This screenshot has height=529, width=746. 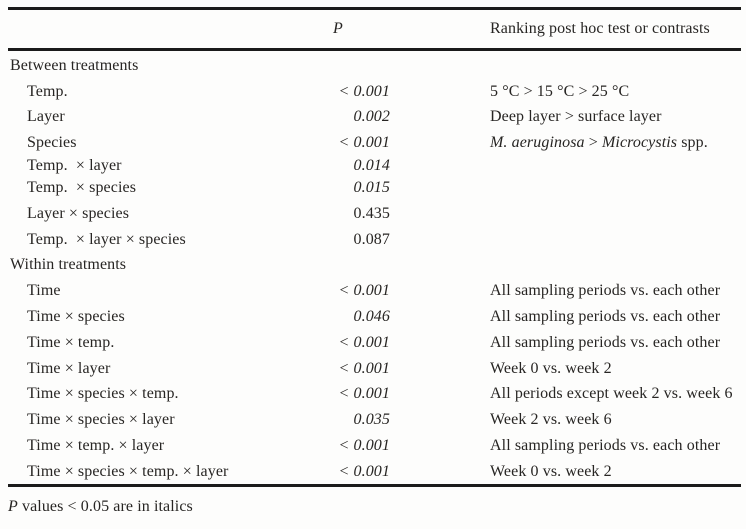 I want to click on row-label: Layer × species, so click(x=78, y=213).